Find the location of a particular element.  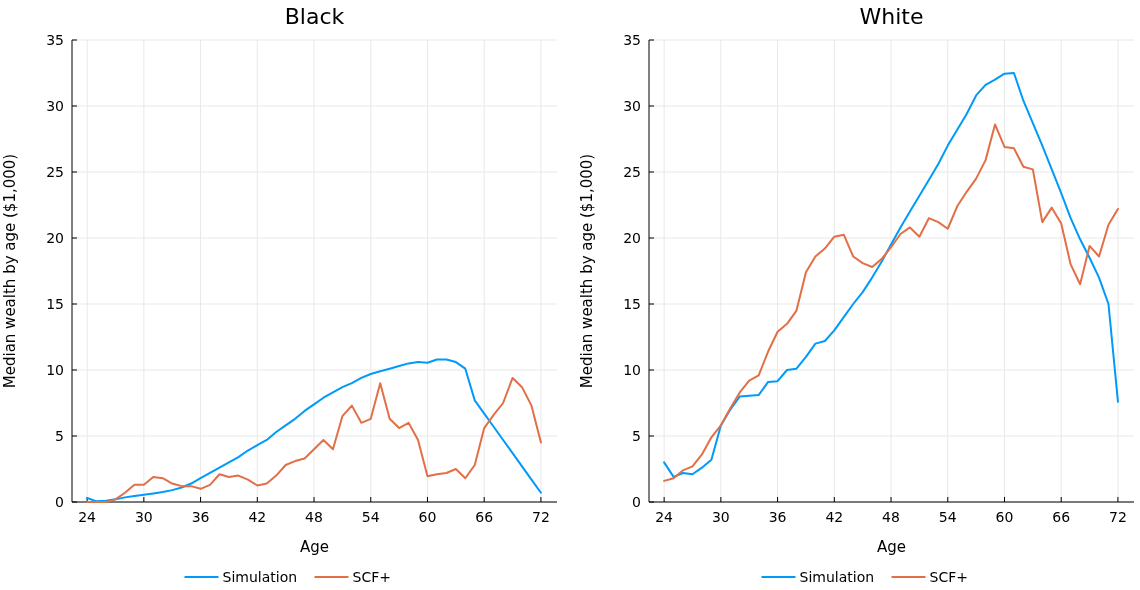

chart-title: White is located at coordinates (891, 16).